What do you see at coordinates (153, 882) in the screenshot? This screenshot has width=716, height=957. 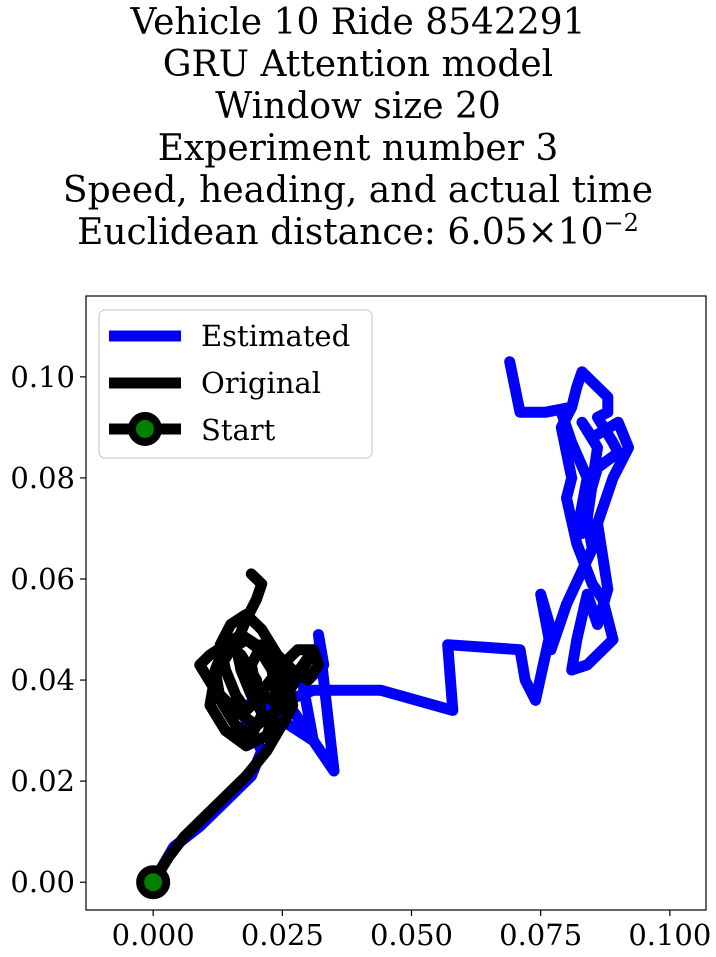 I see `start-marker` at bounding box center [153, 882].